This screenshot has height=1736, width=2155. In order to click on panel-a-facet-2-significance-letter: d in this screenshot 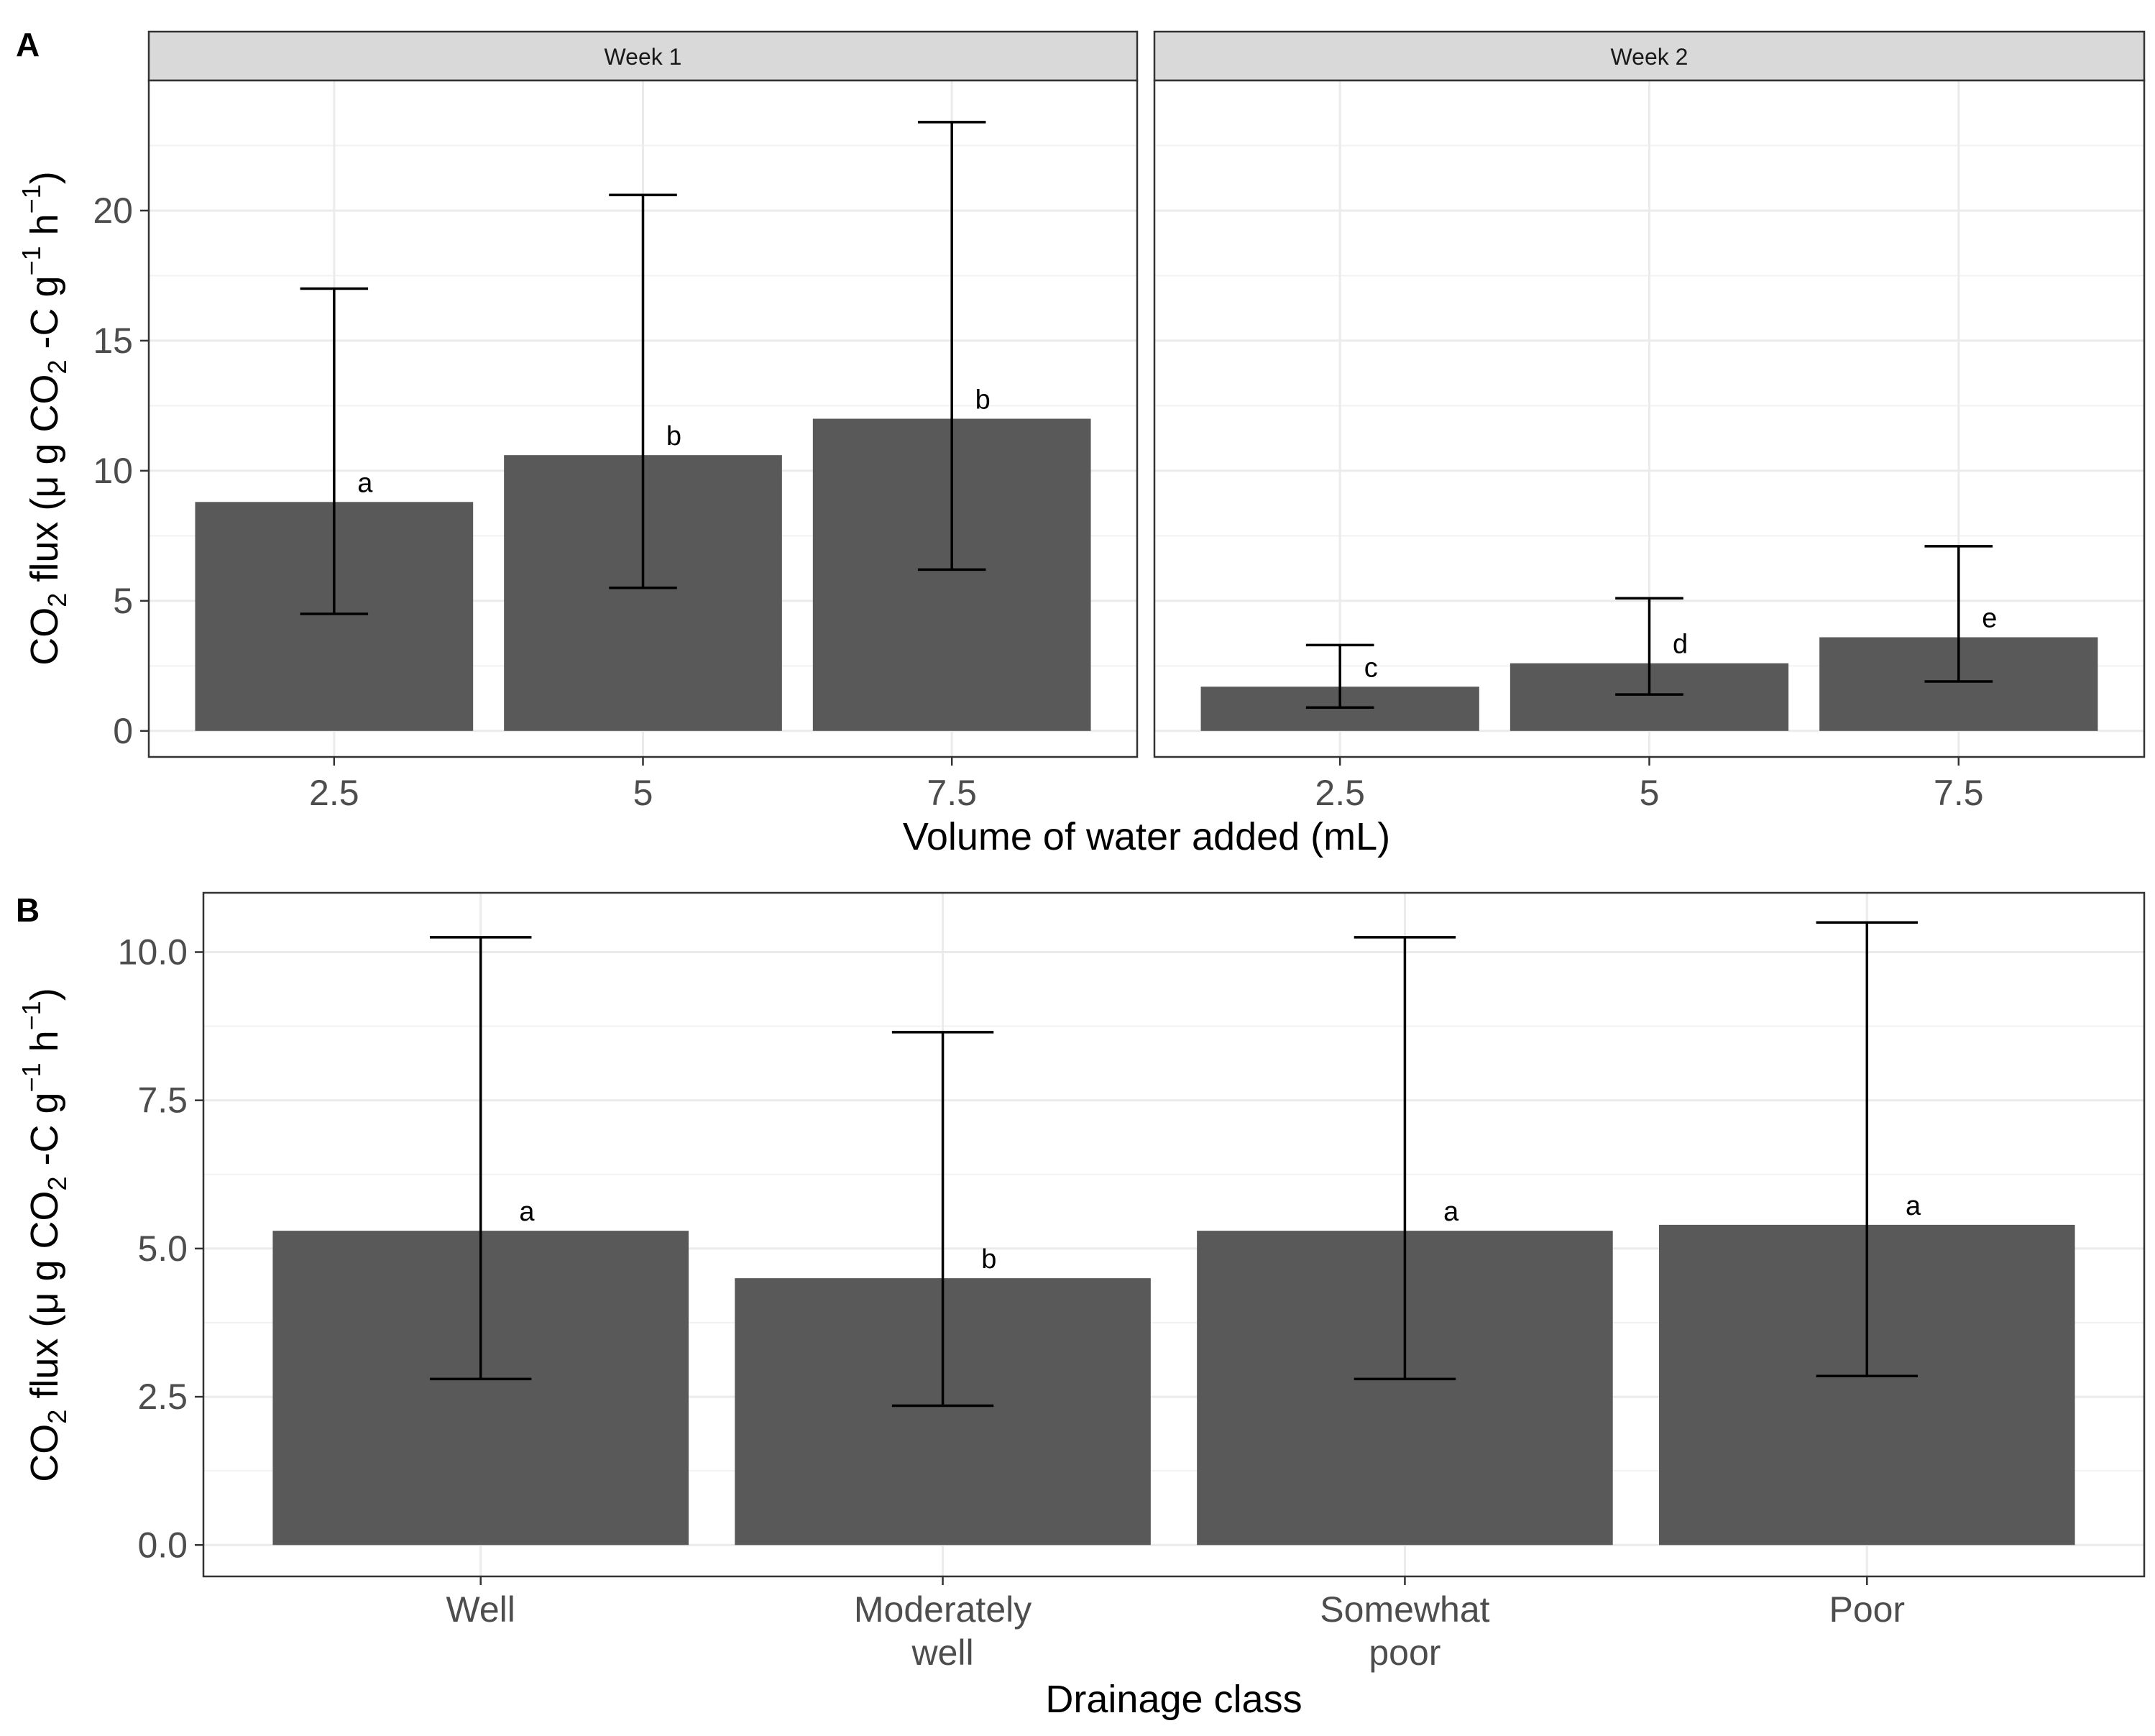, I will do `click(1680, 645)`.